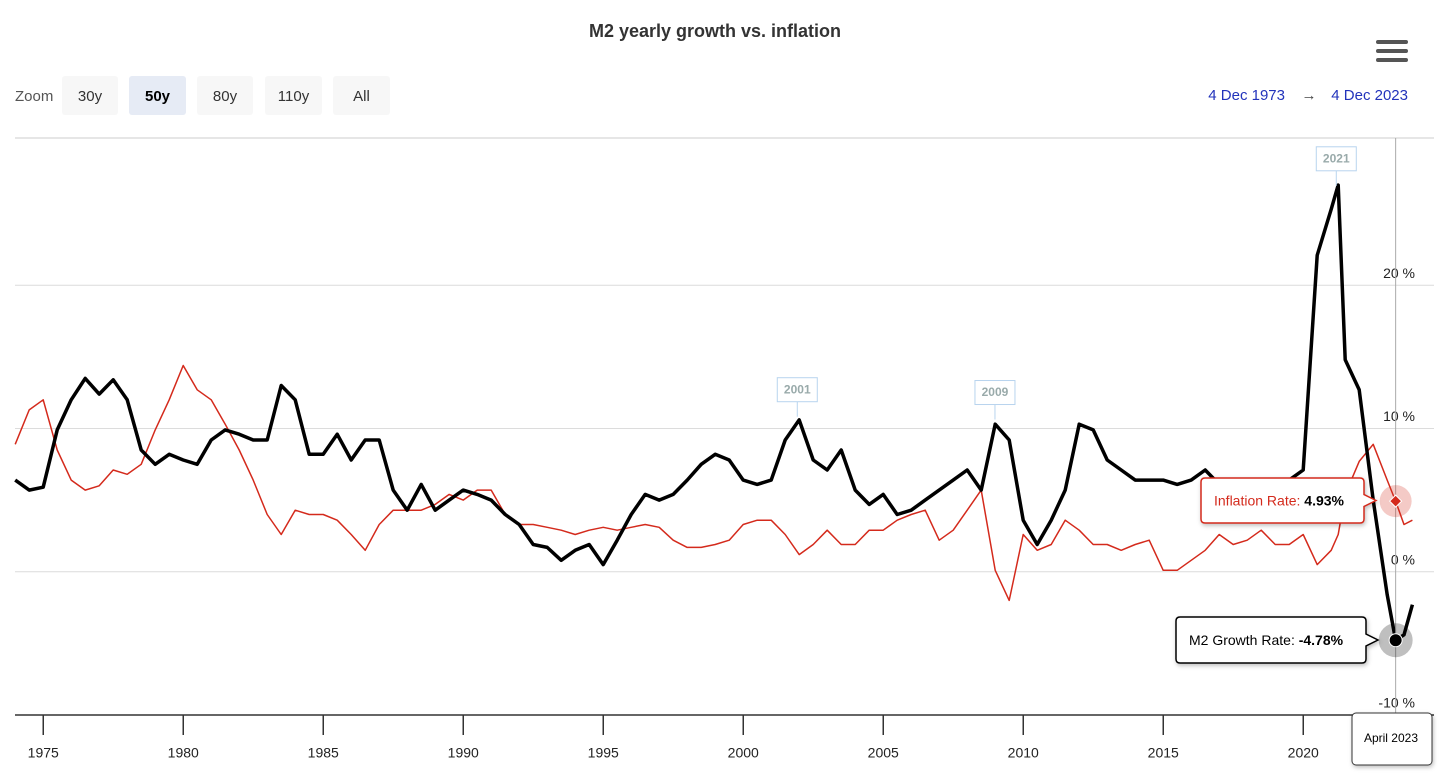 The image size is (1456, 781). I want to click on flag-label: 2009, so click(995, 392).